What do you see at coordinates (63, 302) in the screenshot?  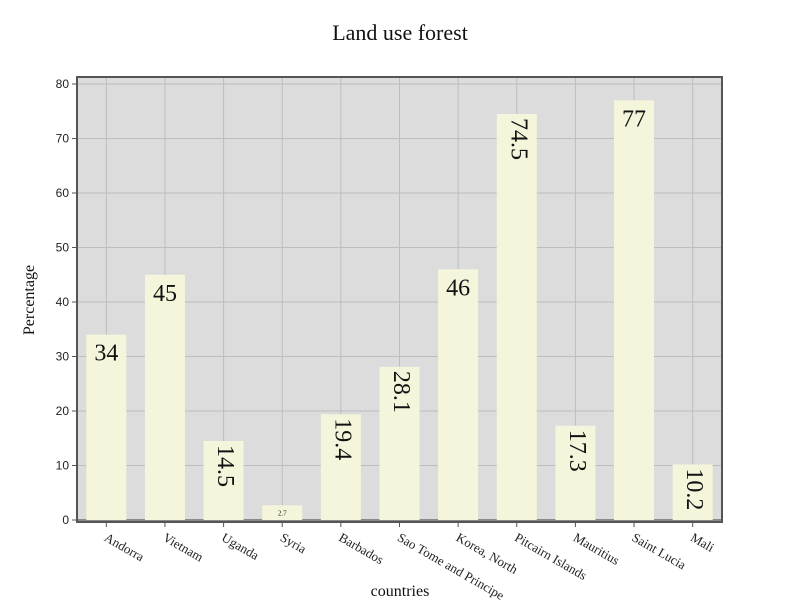 I see `y-tick-label: 40` at bounding box center [63, 302].